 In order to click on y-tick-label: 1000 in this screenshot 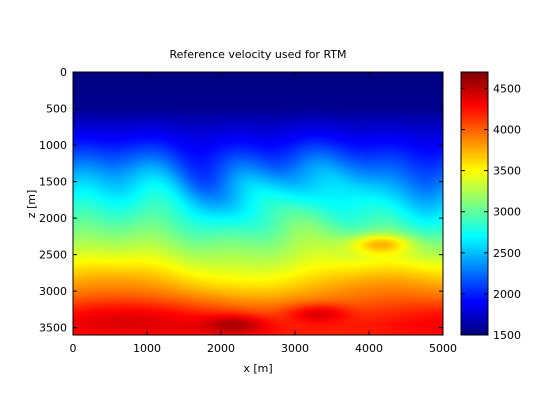, I will do `click(53, 145)`.